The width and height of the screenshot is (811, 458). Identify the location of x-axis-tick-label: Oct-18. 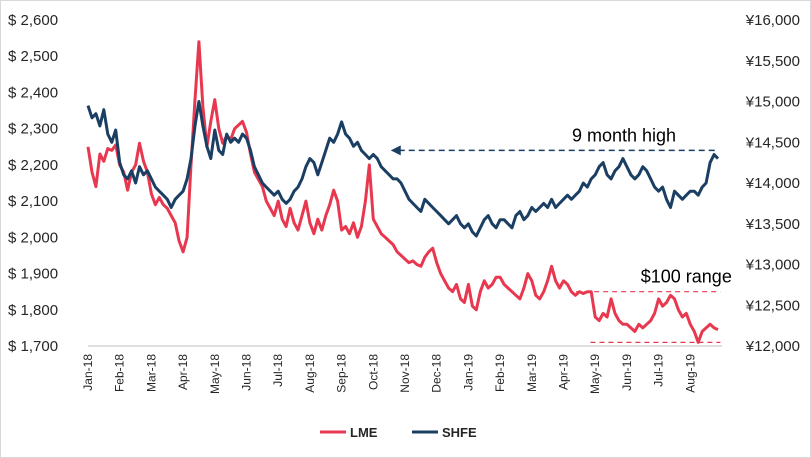
(373, 372).